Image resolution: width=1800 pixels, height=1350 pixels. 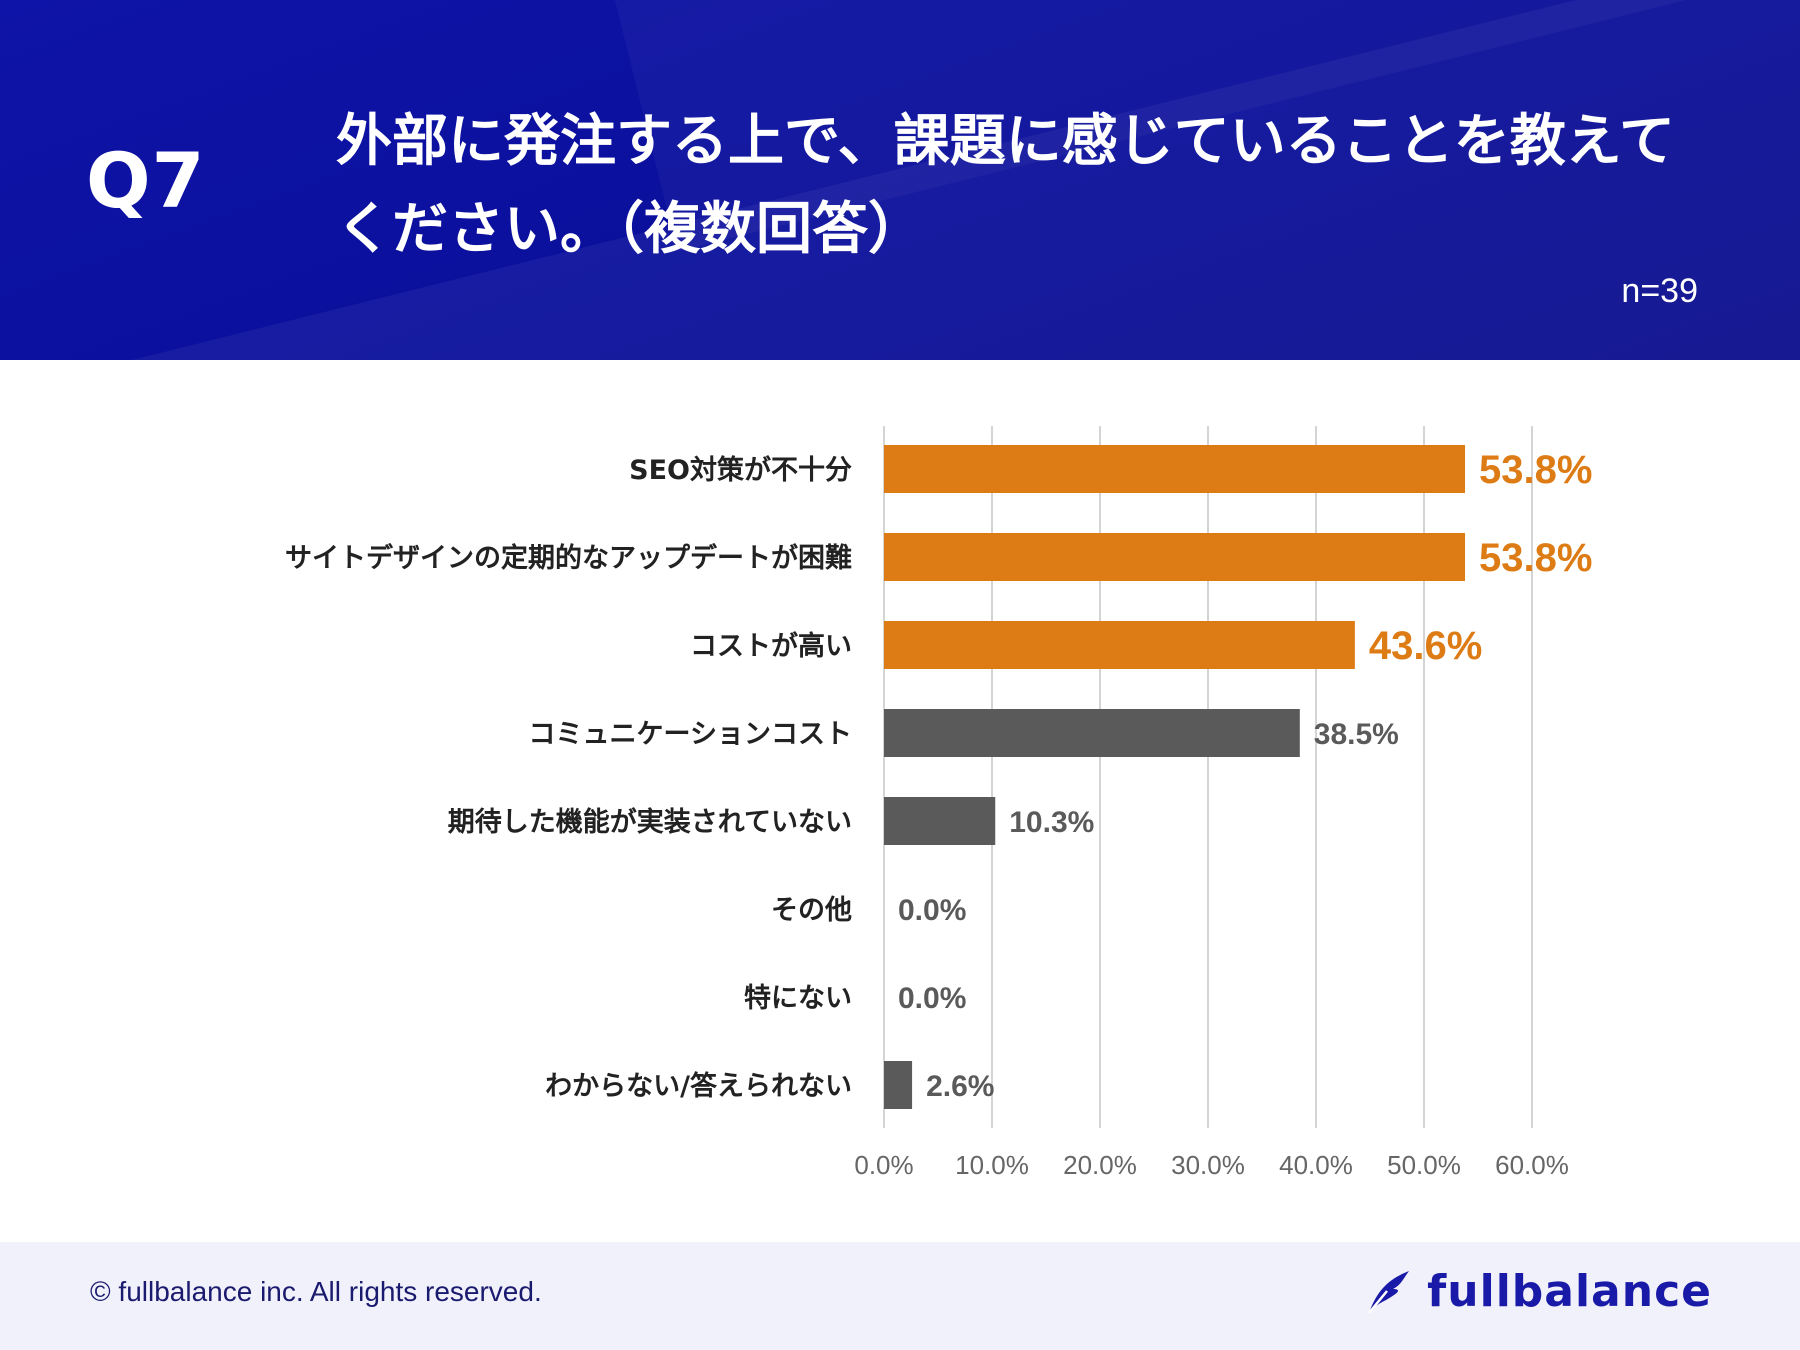 What do you see at coordinates (740, 470) in the screenshot?
I see `category-label: SEO対策が不十分` at bounding box center [740, 470].